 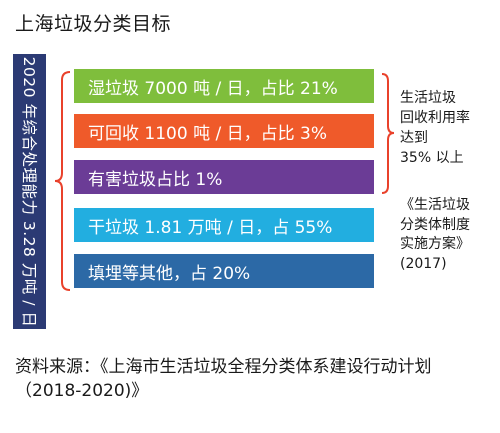 What do you see at coordinates (62, 181) in the screenshot?
I see `left-bracket` at bounding box center [62, 181].